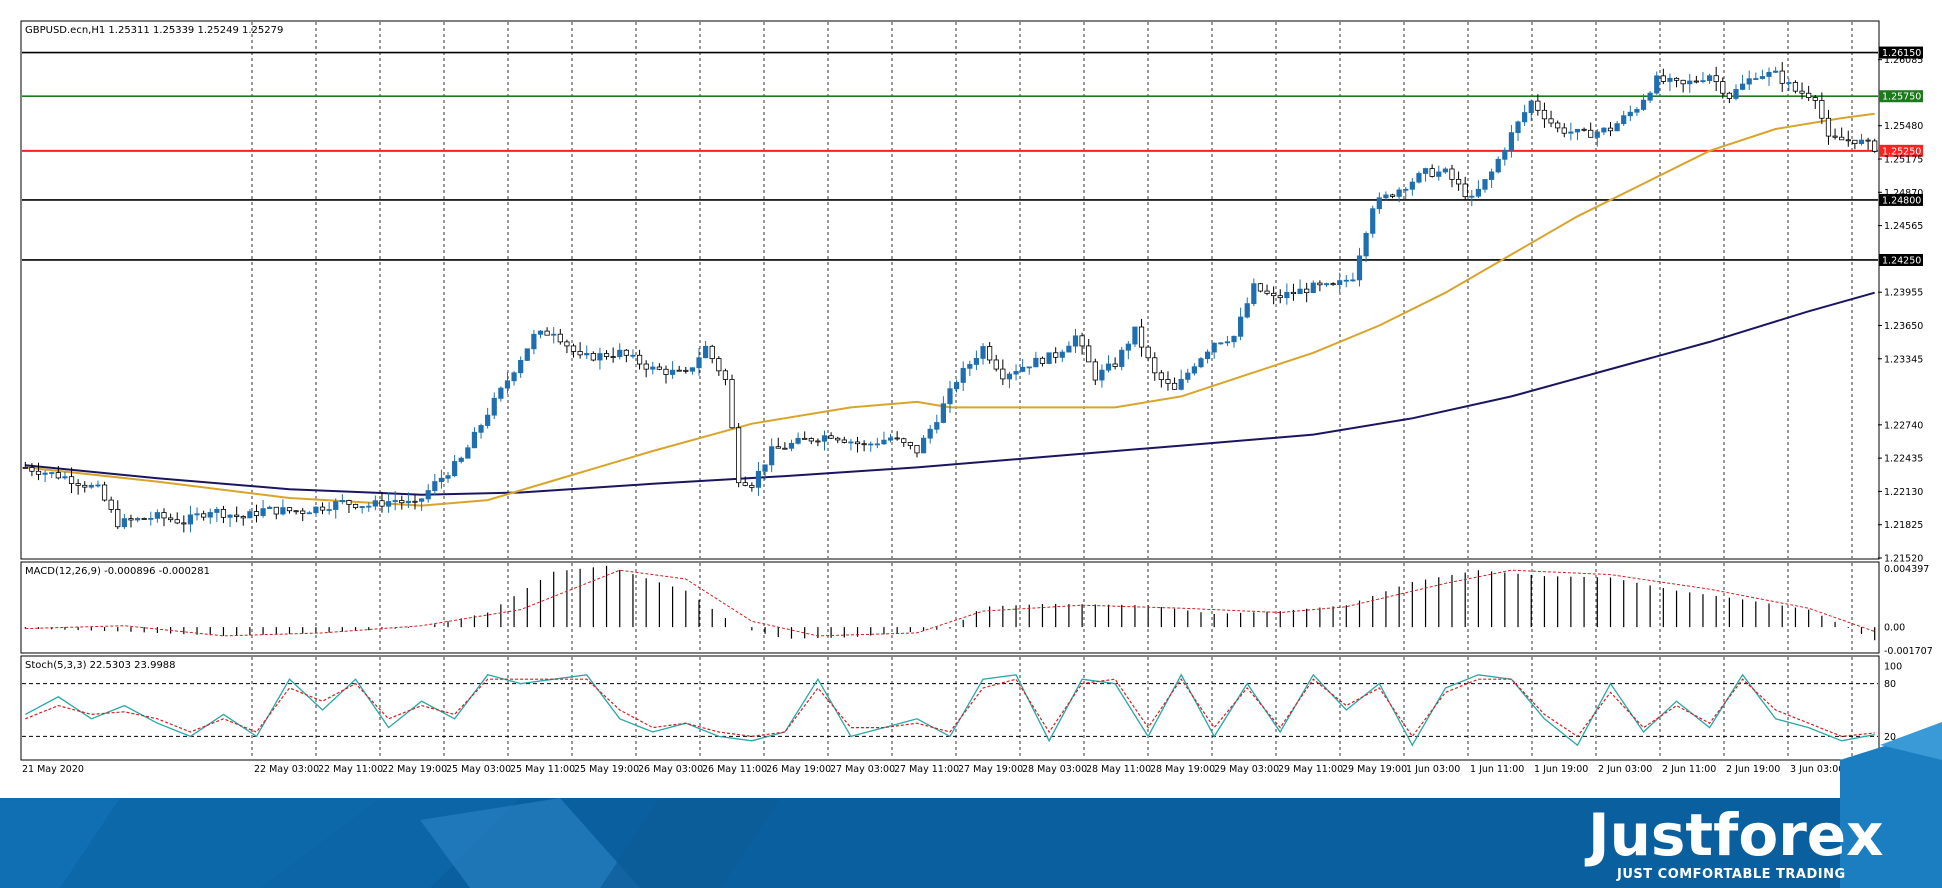 The image size is (1942, 888). What do you see at coordinates (1893, 667) in the screenshot?
I see `stoch-tick-label: 100` at bounding box center [1893, 667].